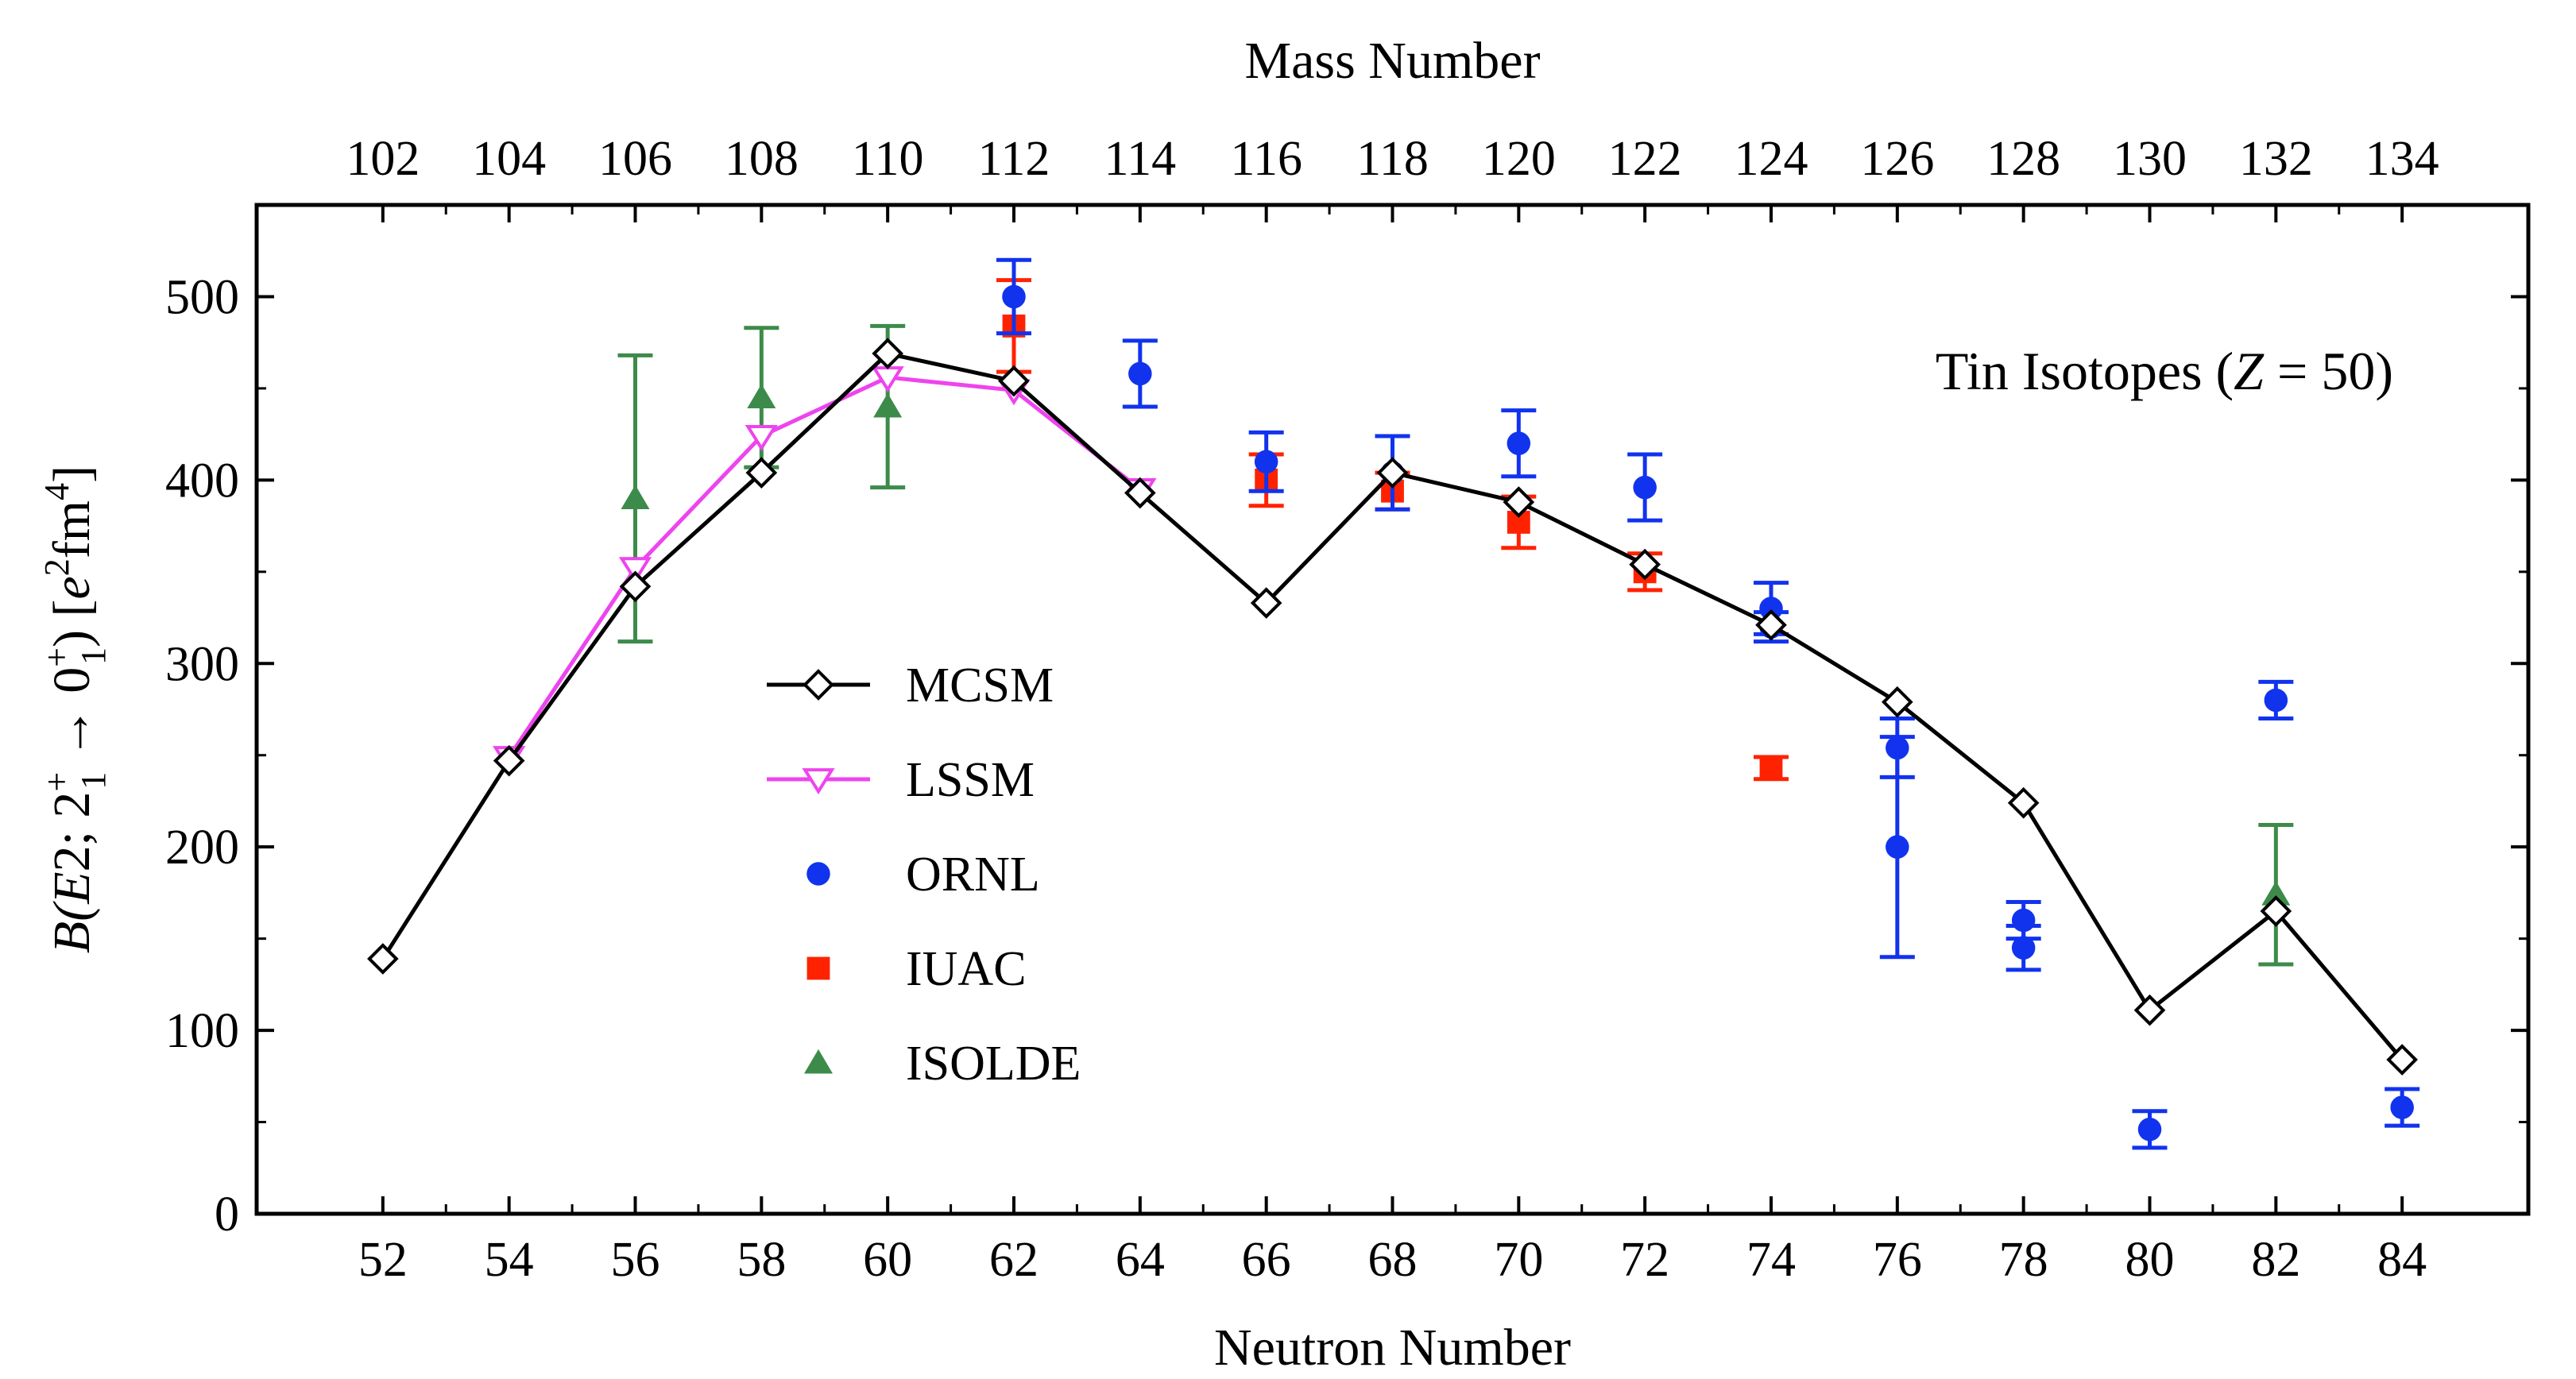 The width and height of the screenshot is (2576, 1379). I want to click on x-axis-title: Neutron Number, so click(1392, 1348).